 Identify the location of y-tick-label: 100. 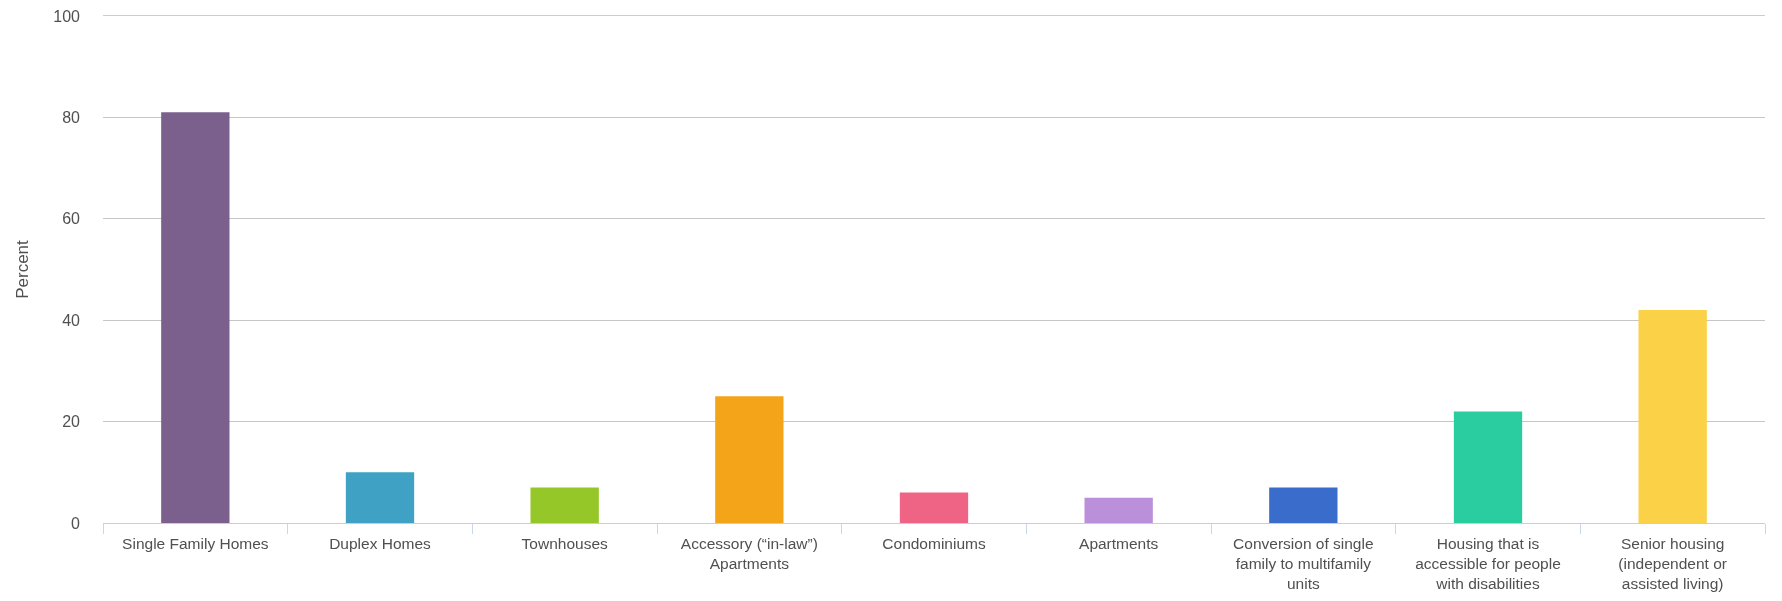
(67, 16).